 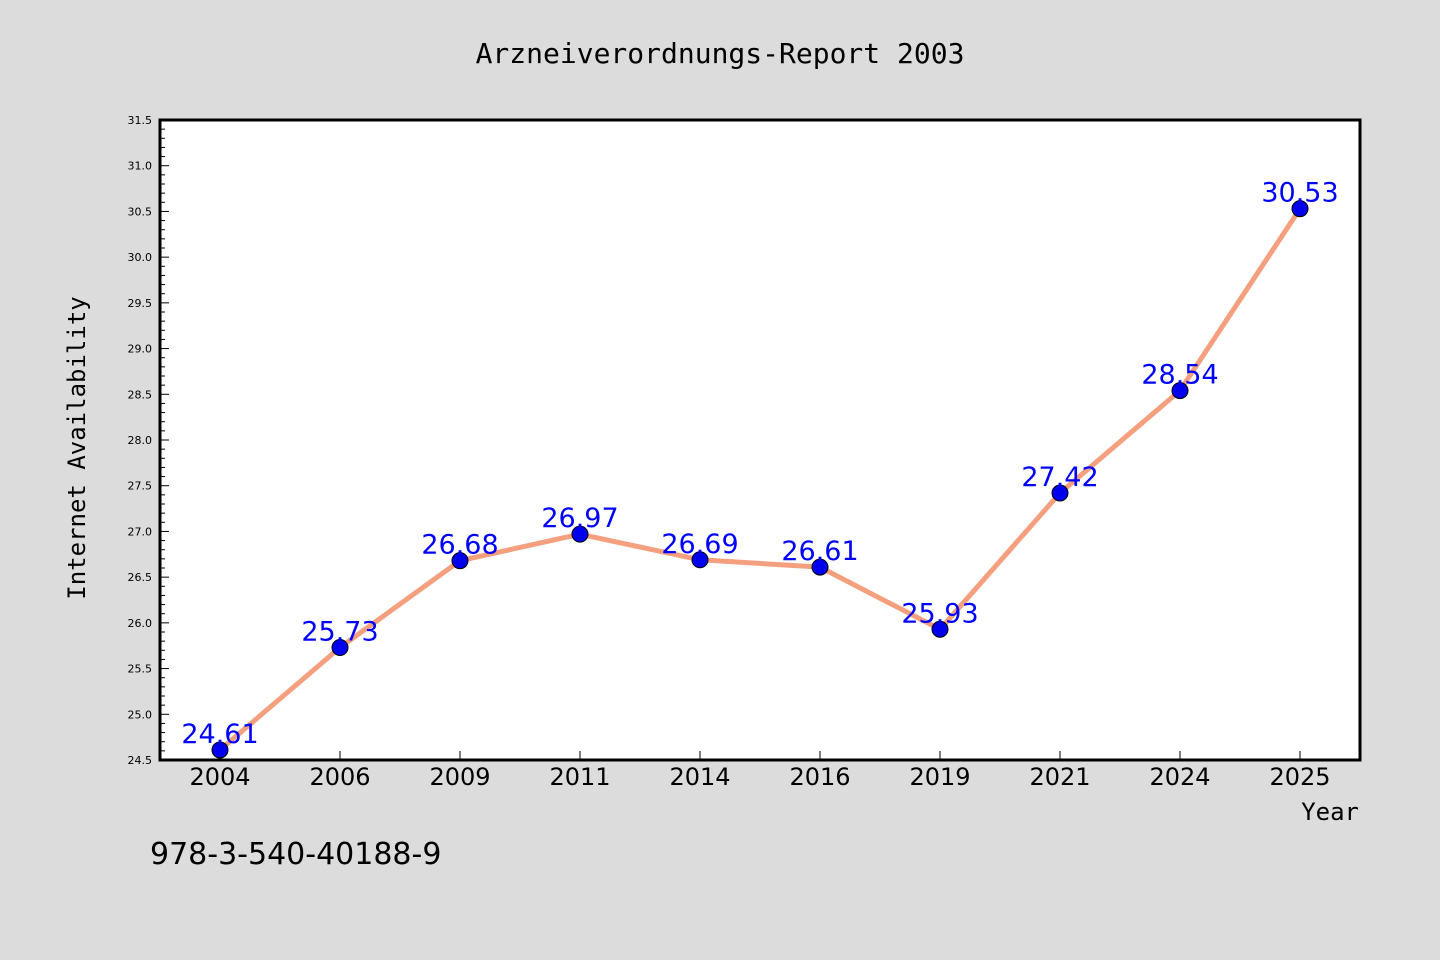 What do you see at coordinates (140, 440) in the screenshot?
I see `y-tick-label: 28.0` at bounding box center [140, 440].